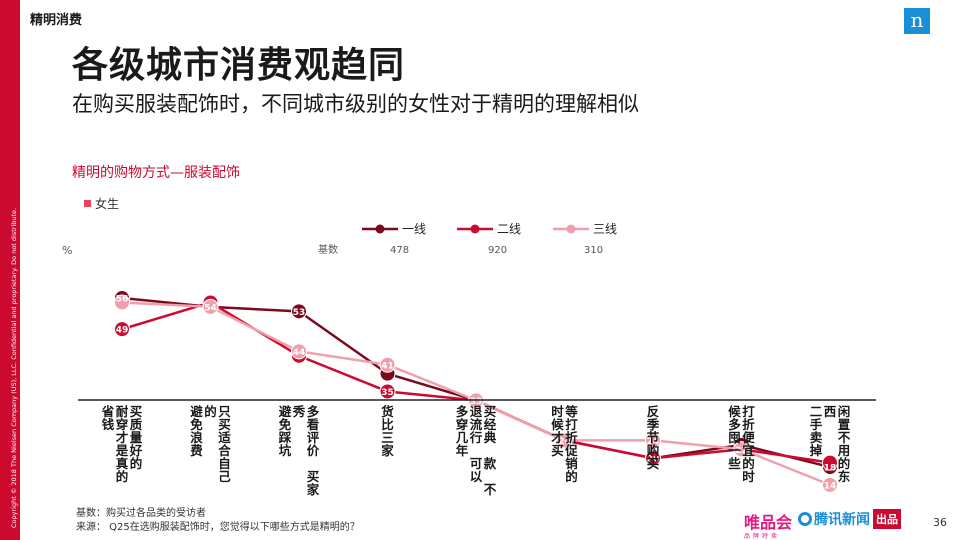 This screenshot has height=540, width=964. What do you see at coordinates (136, 437) in the screenshot?
I see `category-label-0-0: 买质量好的` at bounding box center [136, 437].